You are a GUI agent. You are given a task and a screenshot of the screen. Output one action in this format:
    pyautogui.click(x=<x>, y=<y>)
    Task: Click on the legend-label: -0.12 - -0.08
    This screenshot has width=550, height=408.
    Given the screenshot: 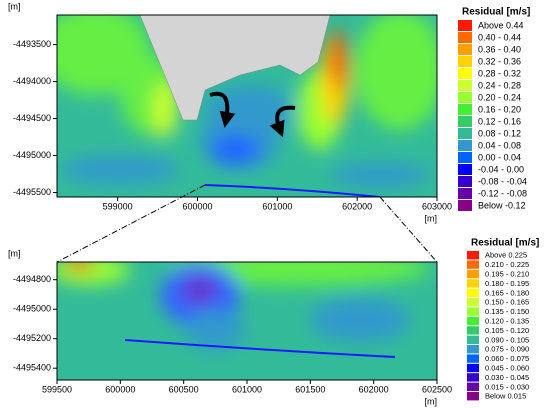 What is the action you would take?
    pyautogui.click(x=502, y=193)
    